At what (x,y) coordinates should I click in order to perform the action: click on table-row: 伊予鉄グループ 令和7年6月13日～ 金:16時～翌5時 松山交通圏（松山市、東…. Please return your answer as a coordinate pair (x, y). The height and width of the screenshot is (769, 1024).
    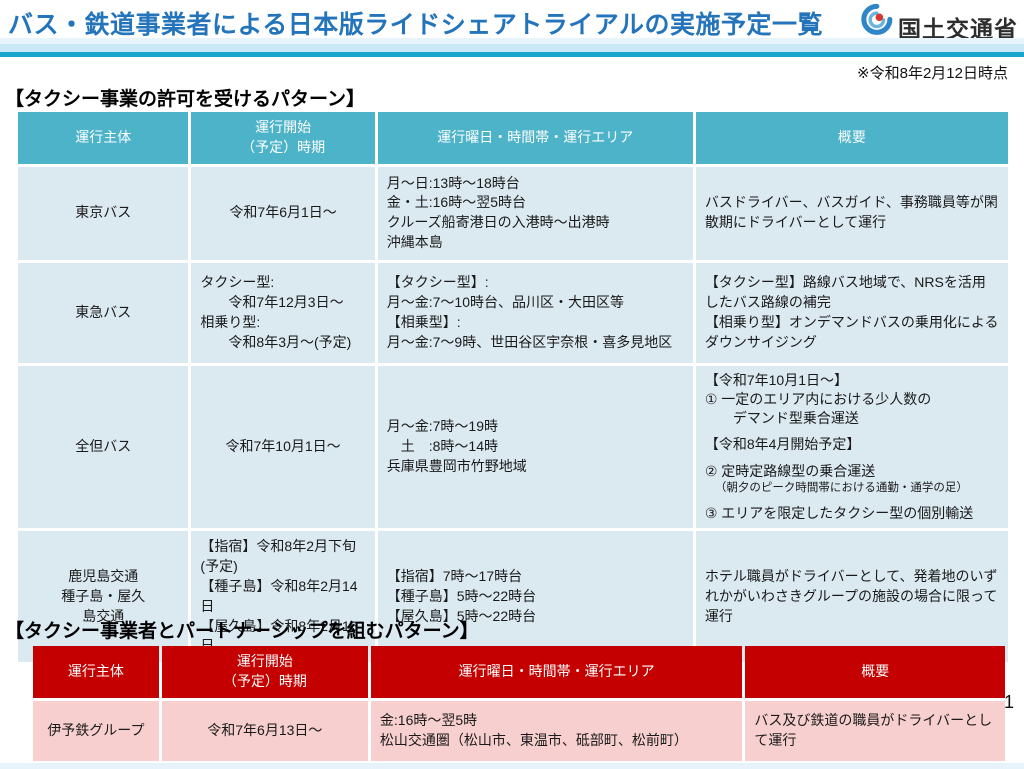
    Looking at the image, I should click on (519, 730).